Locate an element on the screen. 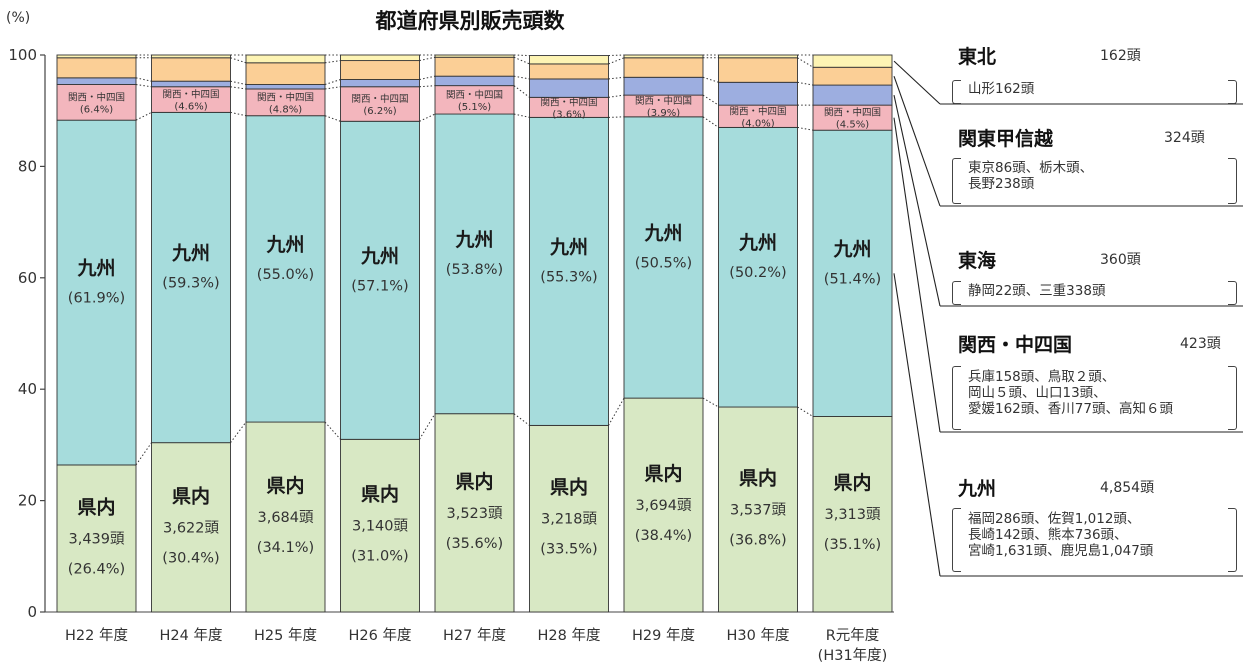  kyushu-pct: (50.2%) is located at coordinates (757, 273).